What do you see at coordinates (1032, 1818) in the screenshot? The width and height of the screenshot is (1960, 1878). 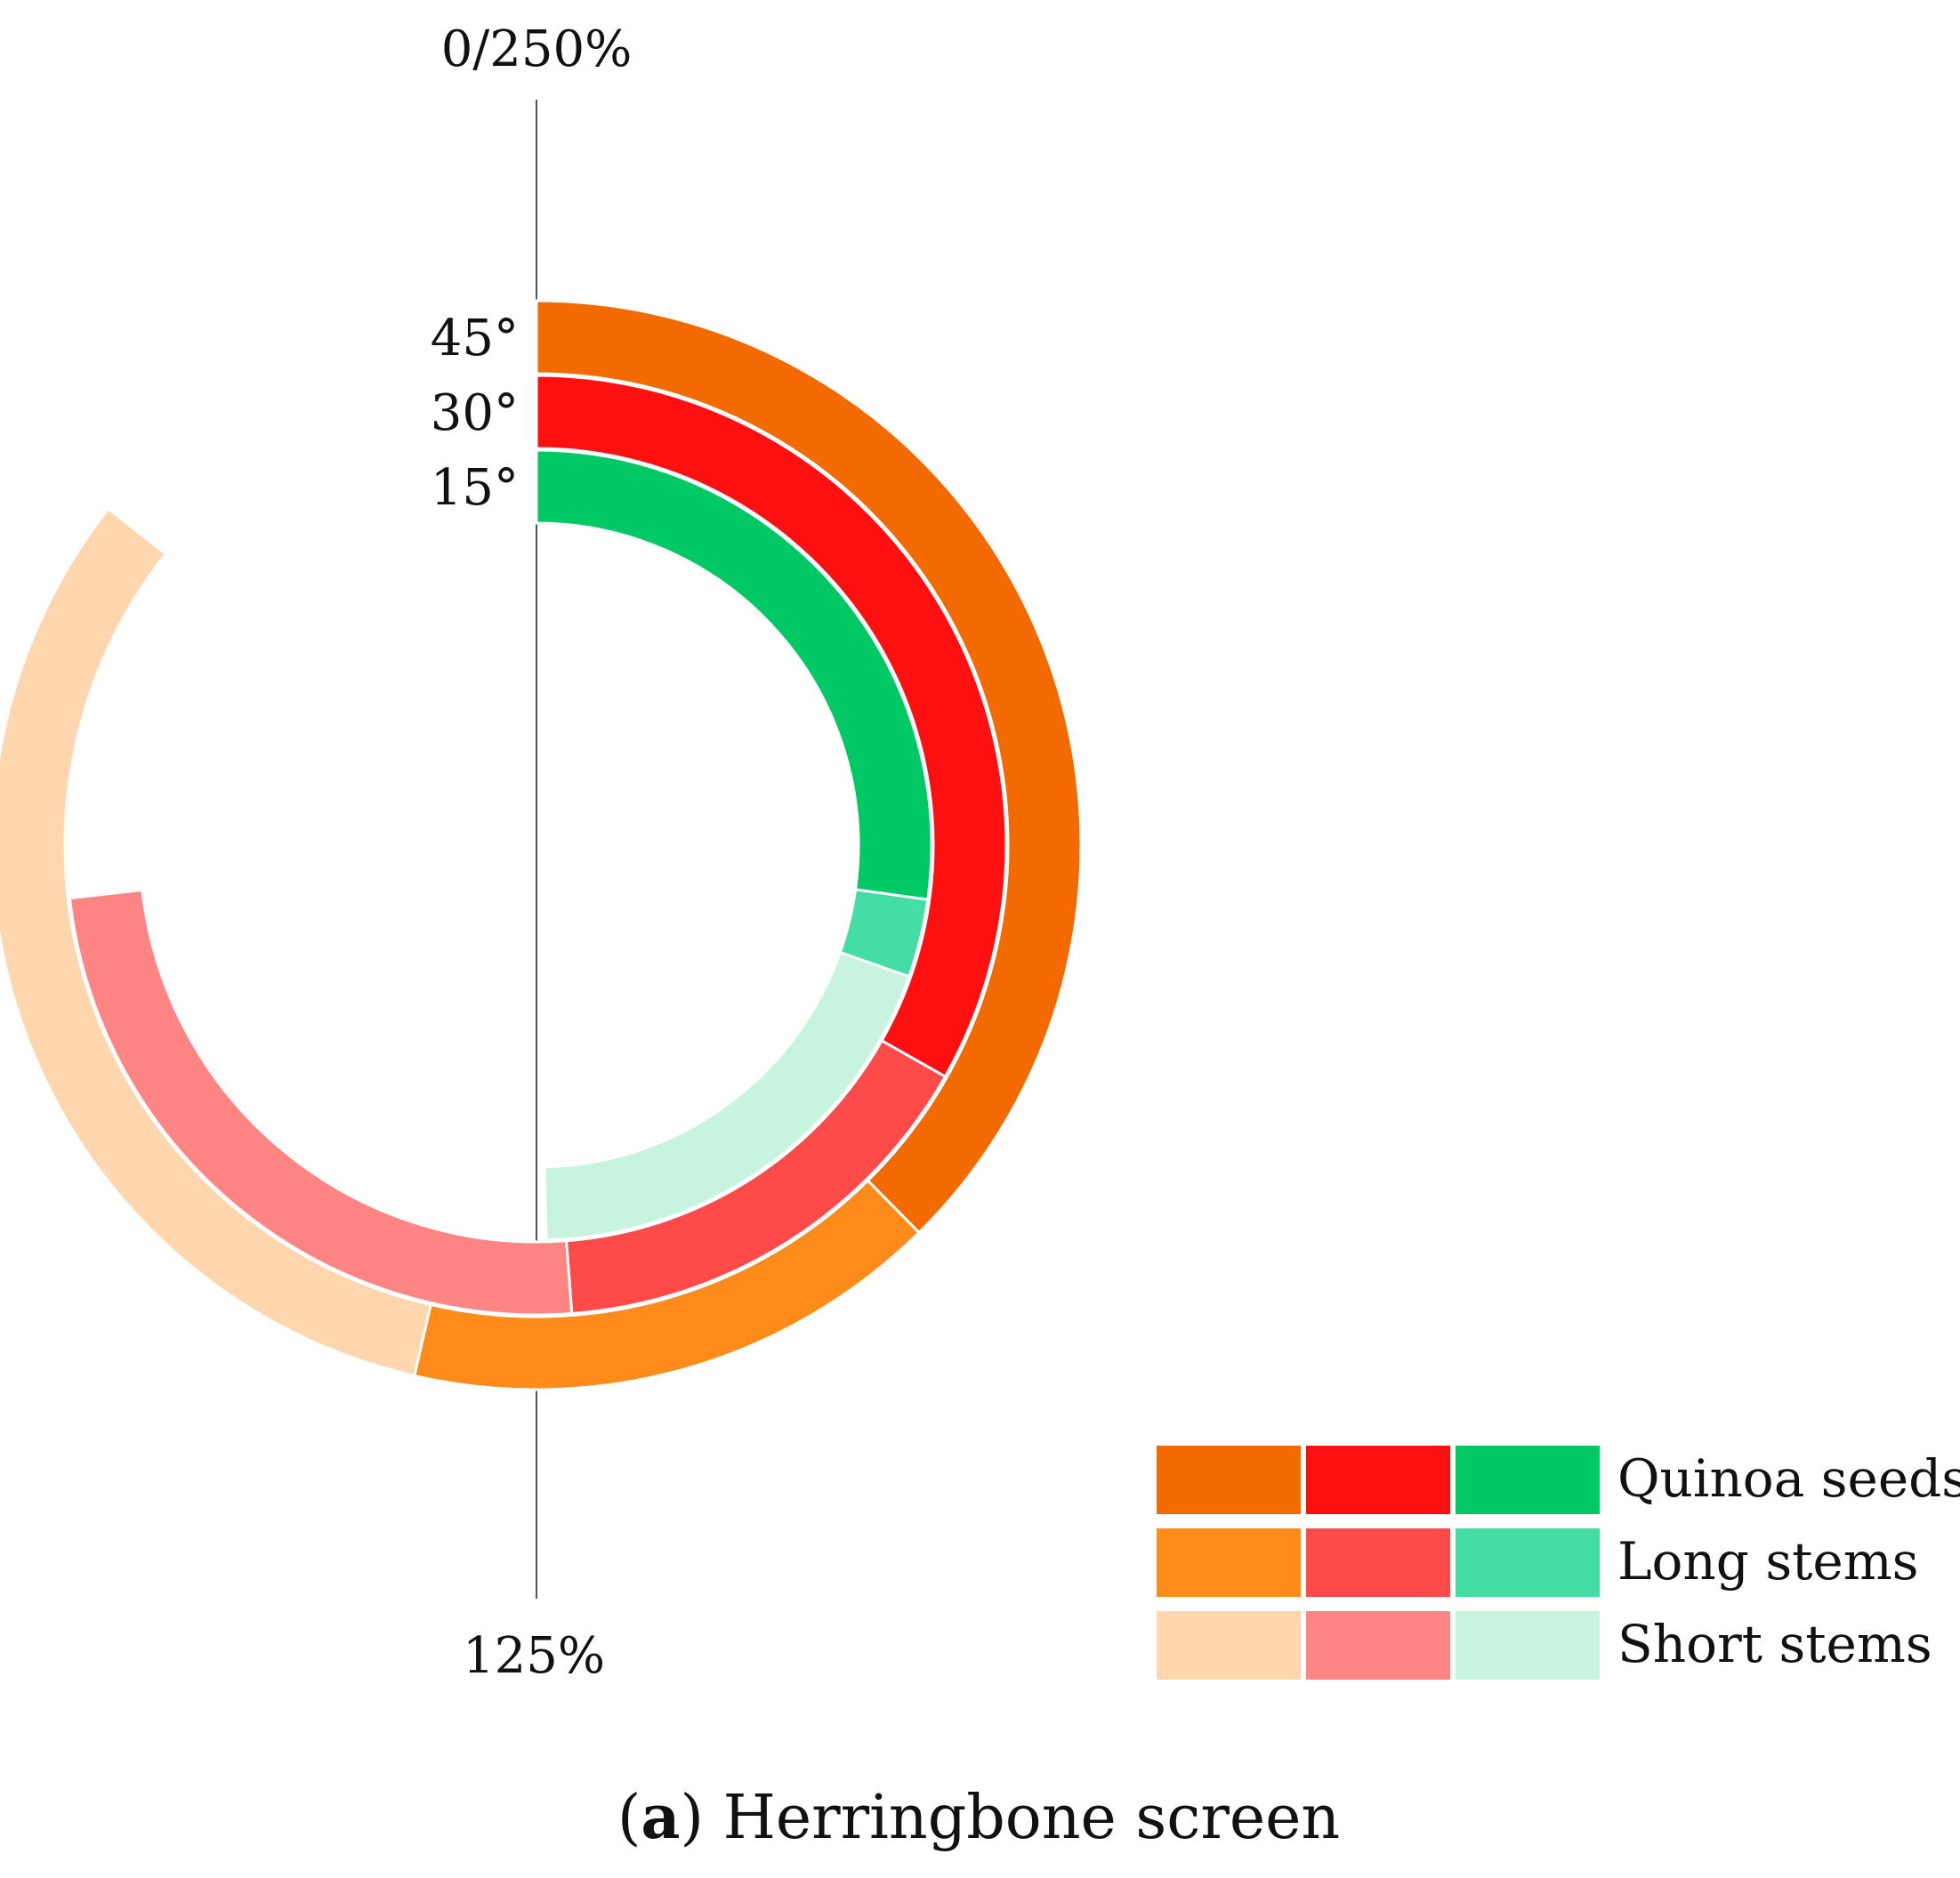 I see `caption-text: Herringbone screen` at bounding box center [1032, 1818].